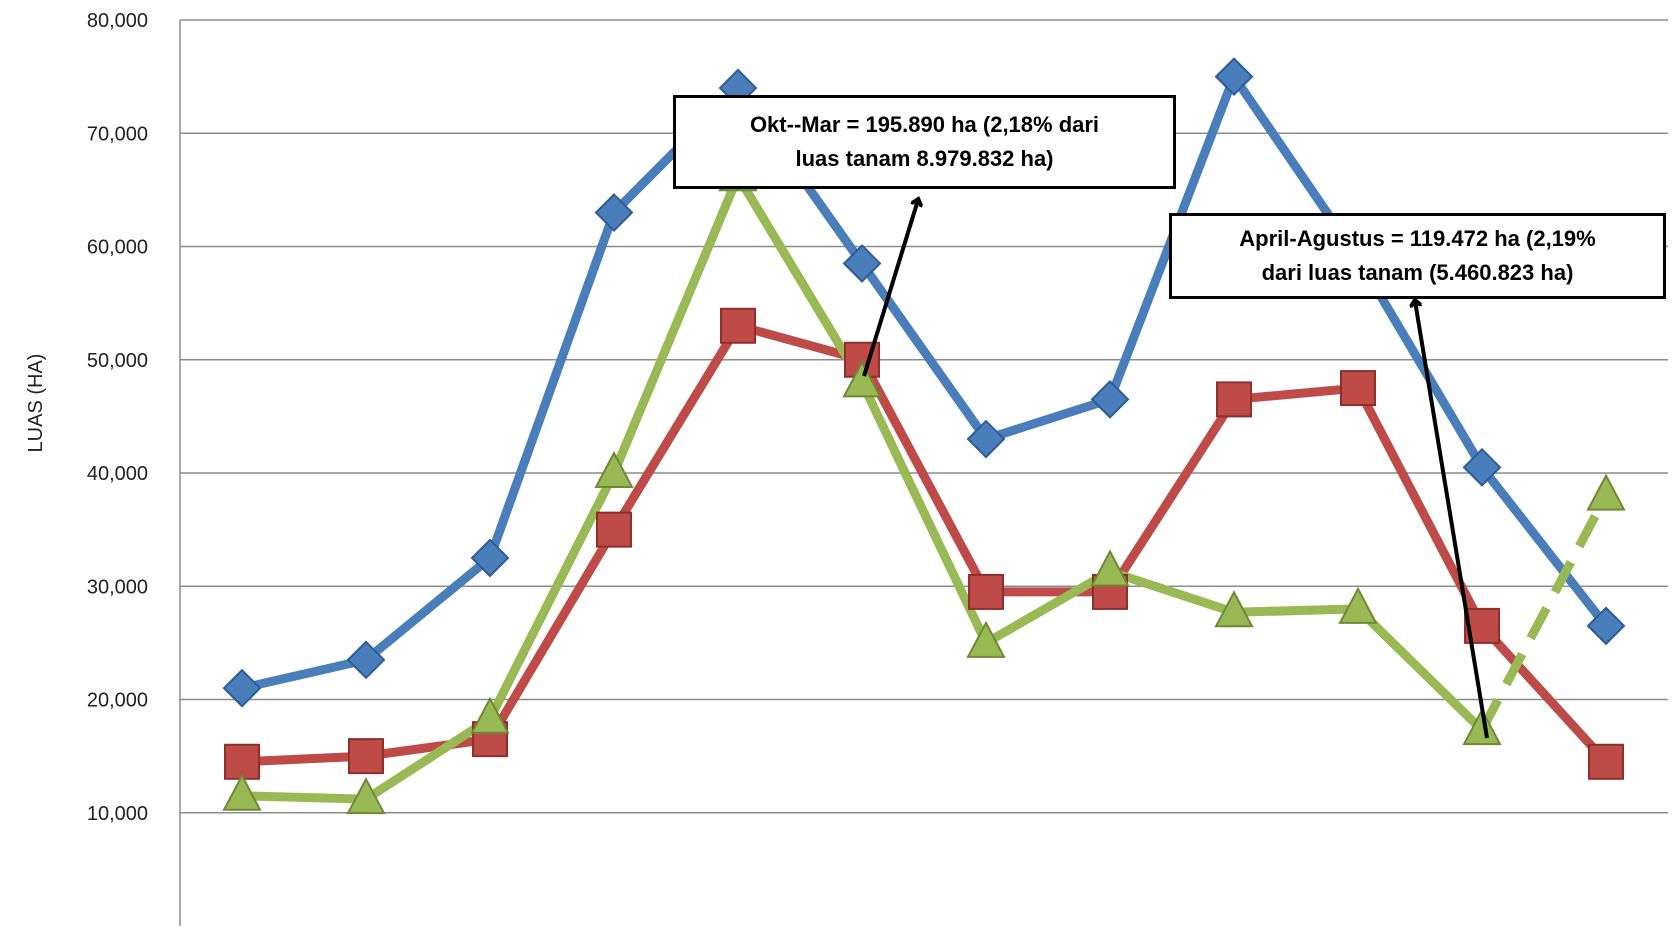 This screenshot has width=1673, height=931. I want to click on y-tick-label: 30,000, so click(117, 587).